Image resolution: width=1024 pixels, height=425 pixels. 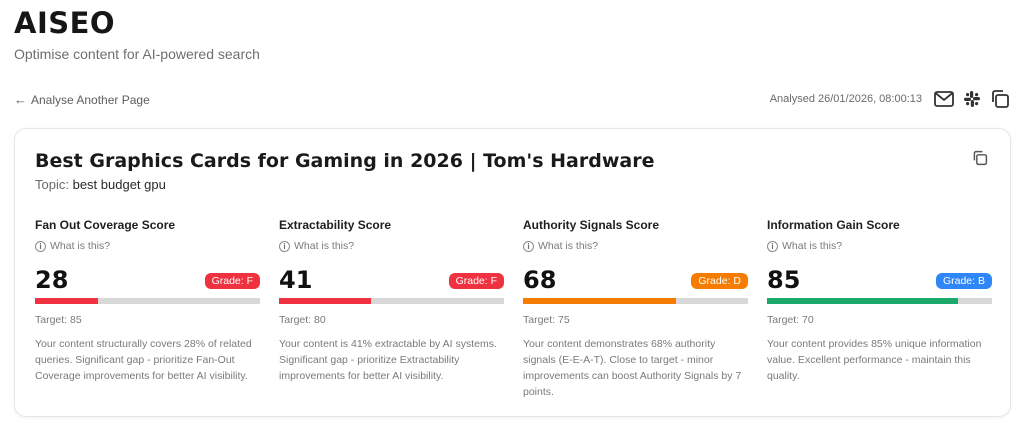 What do you see at coordinates (302, 320) in the screenshot?
I see `target-value: Target: 80` at bounding box center [302, 320].